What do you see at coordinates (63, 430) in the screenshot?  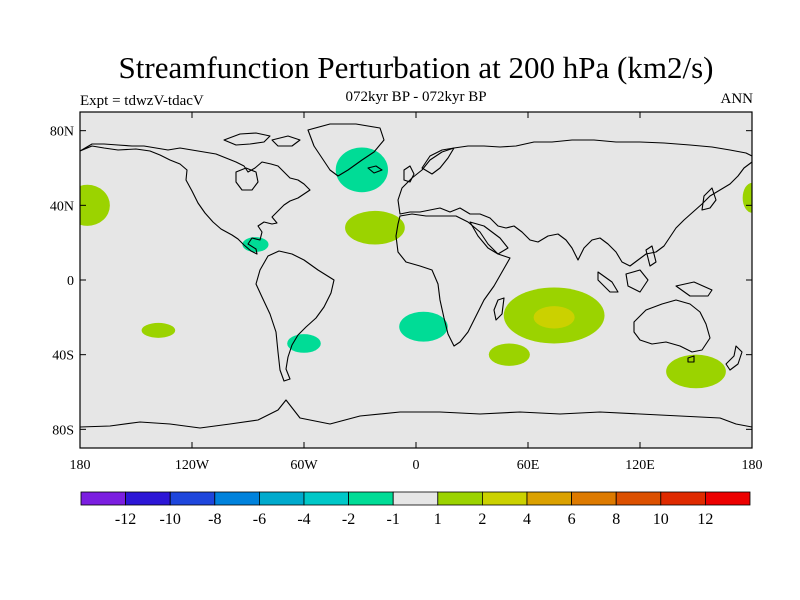 I see `lat-tick-label: 80S` at bounding box center [63, 430].